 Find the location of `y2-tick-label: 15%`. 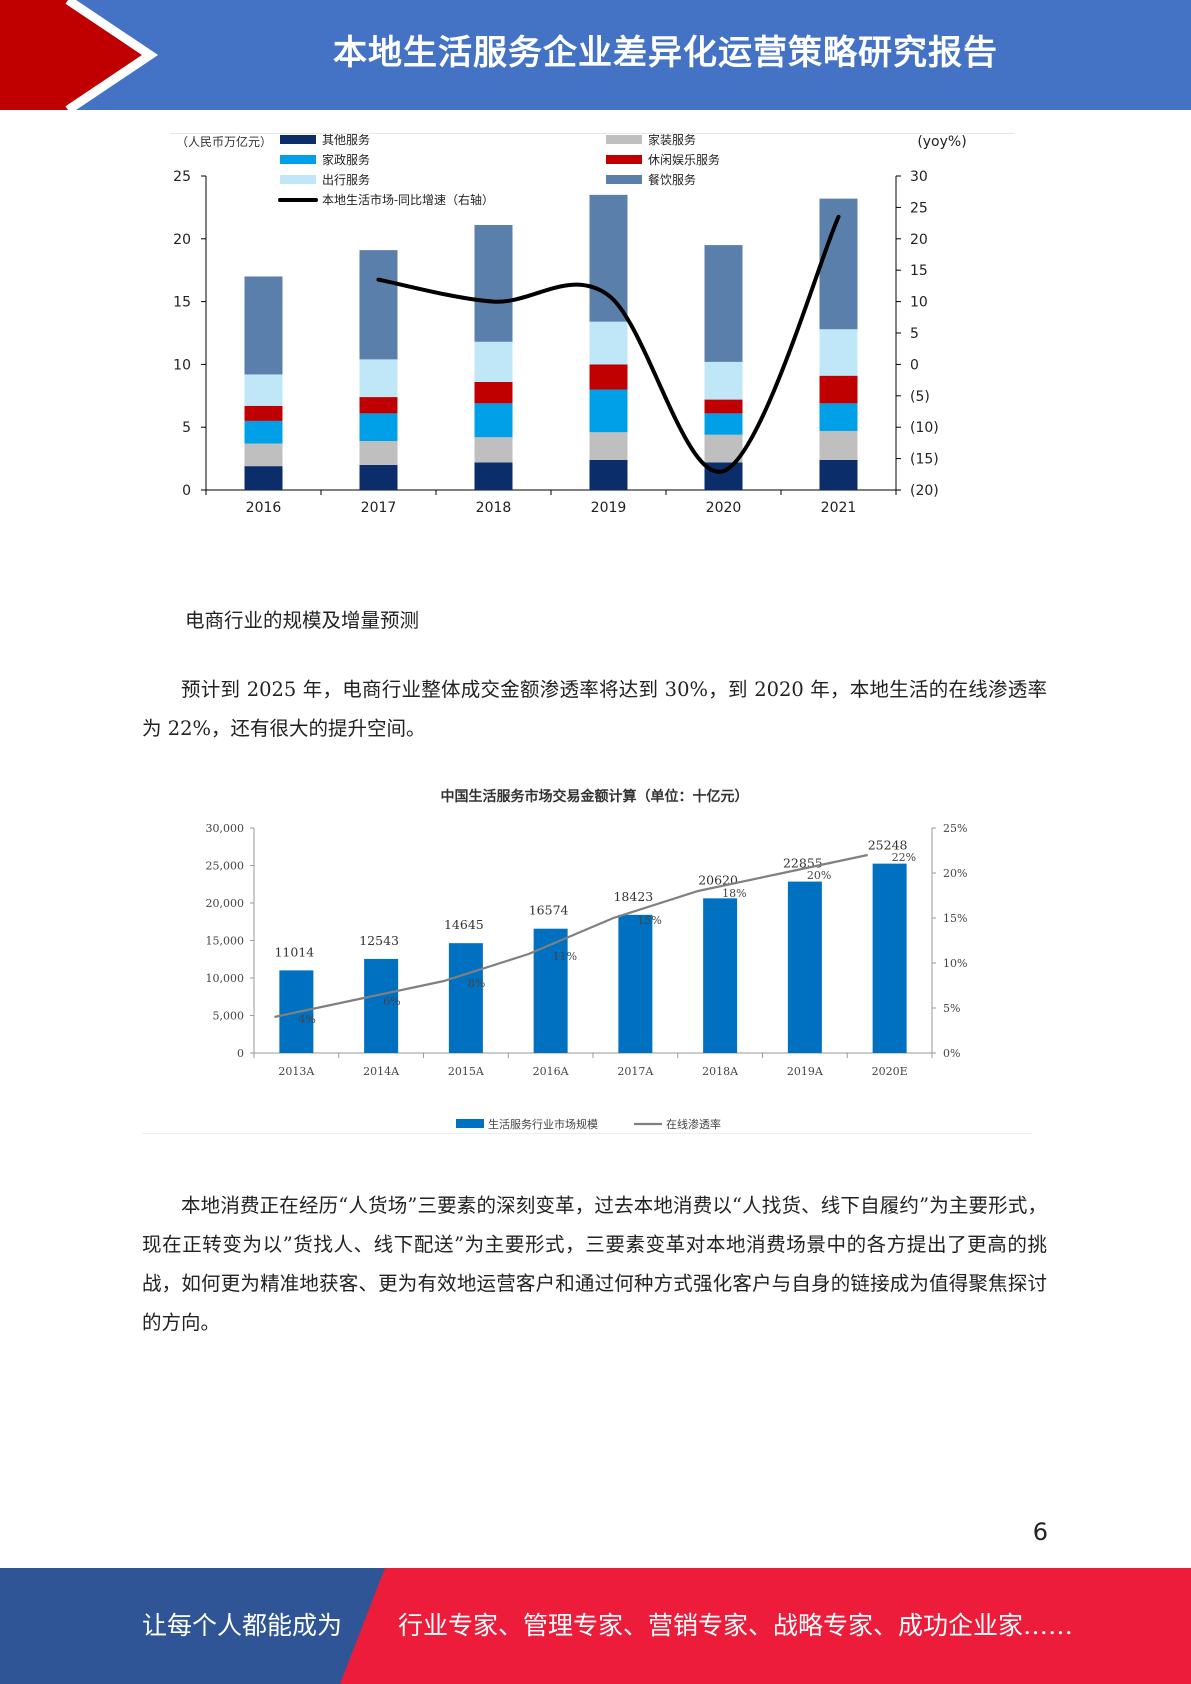

y2-tick-label: 15% is located at coordinates (955, 918).